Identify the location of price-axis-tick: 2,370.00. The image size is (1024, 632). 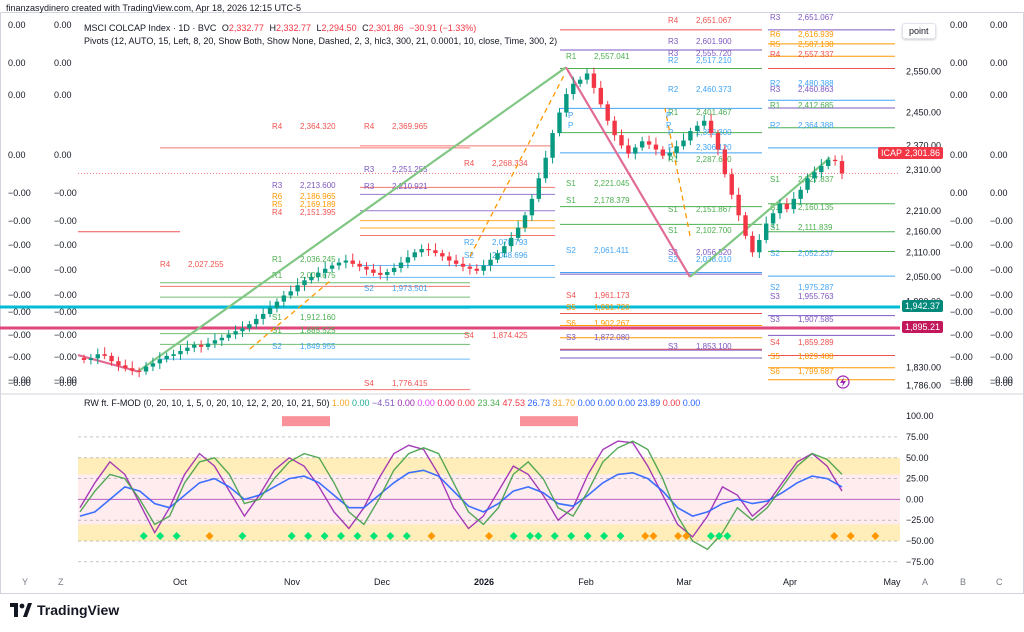
(923, 145).